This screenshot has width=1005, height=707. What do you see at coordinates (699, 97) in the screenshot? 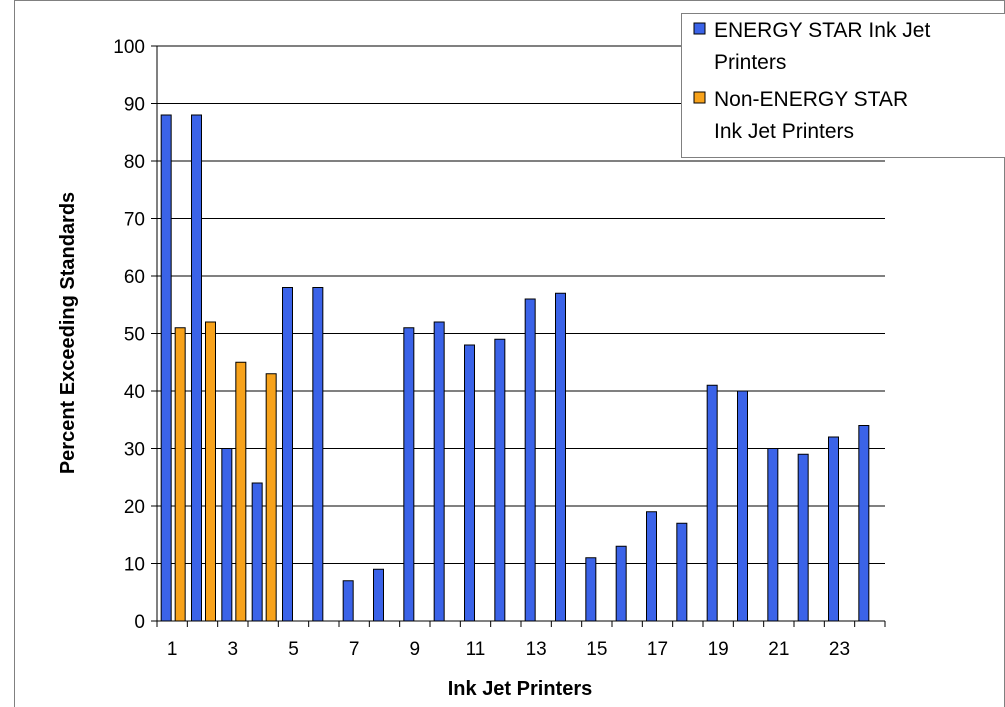
I see `legend-swatch-non-energy-star` at bounding box center [699, 97].